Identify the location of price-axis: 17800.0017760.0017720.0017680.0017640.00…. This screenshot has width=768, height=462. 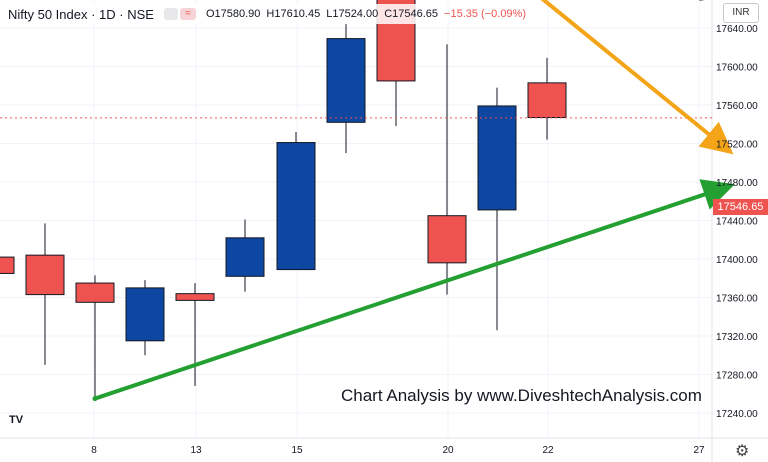
(737, 222).